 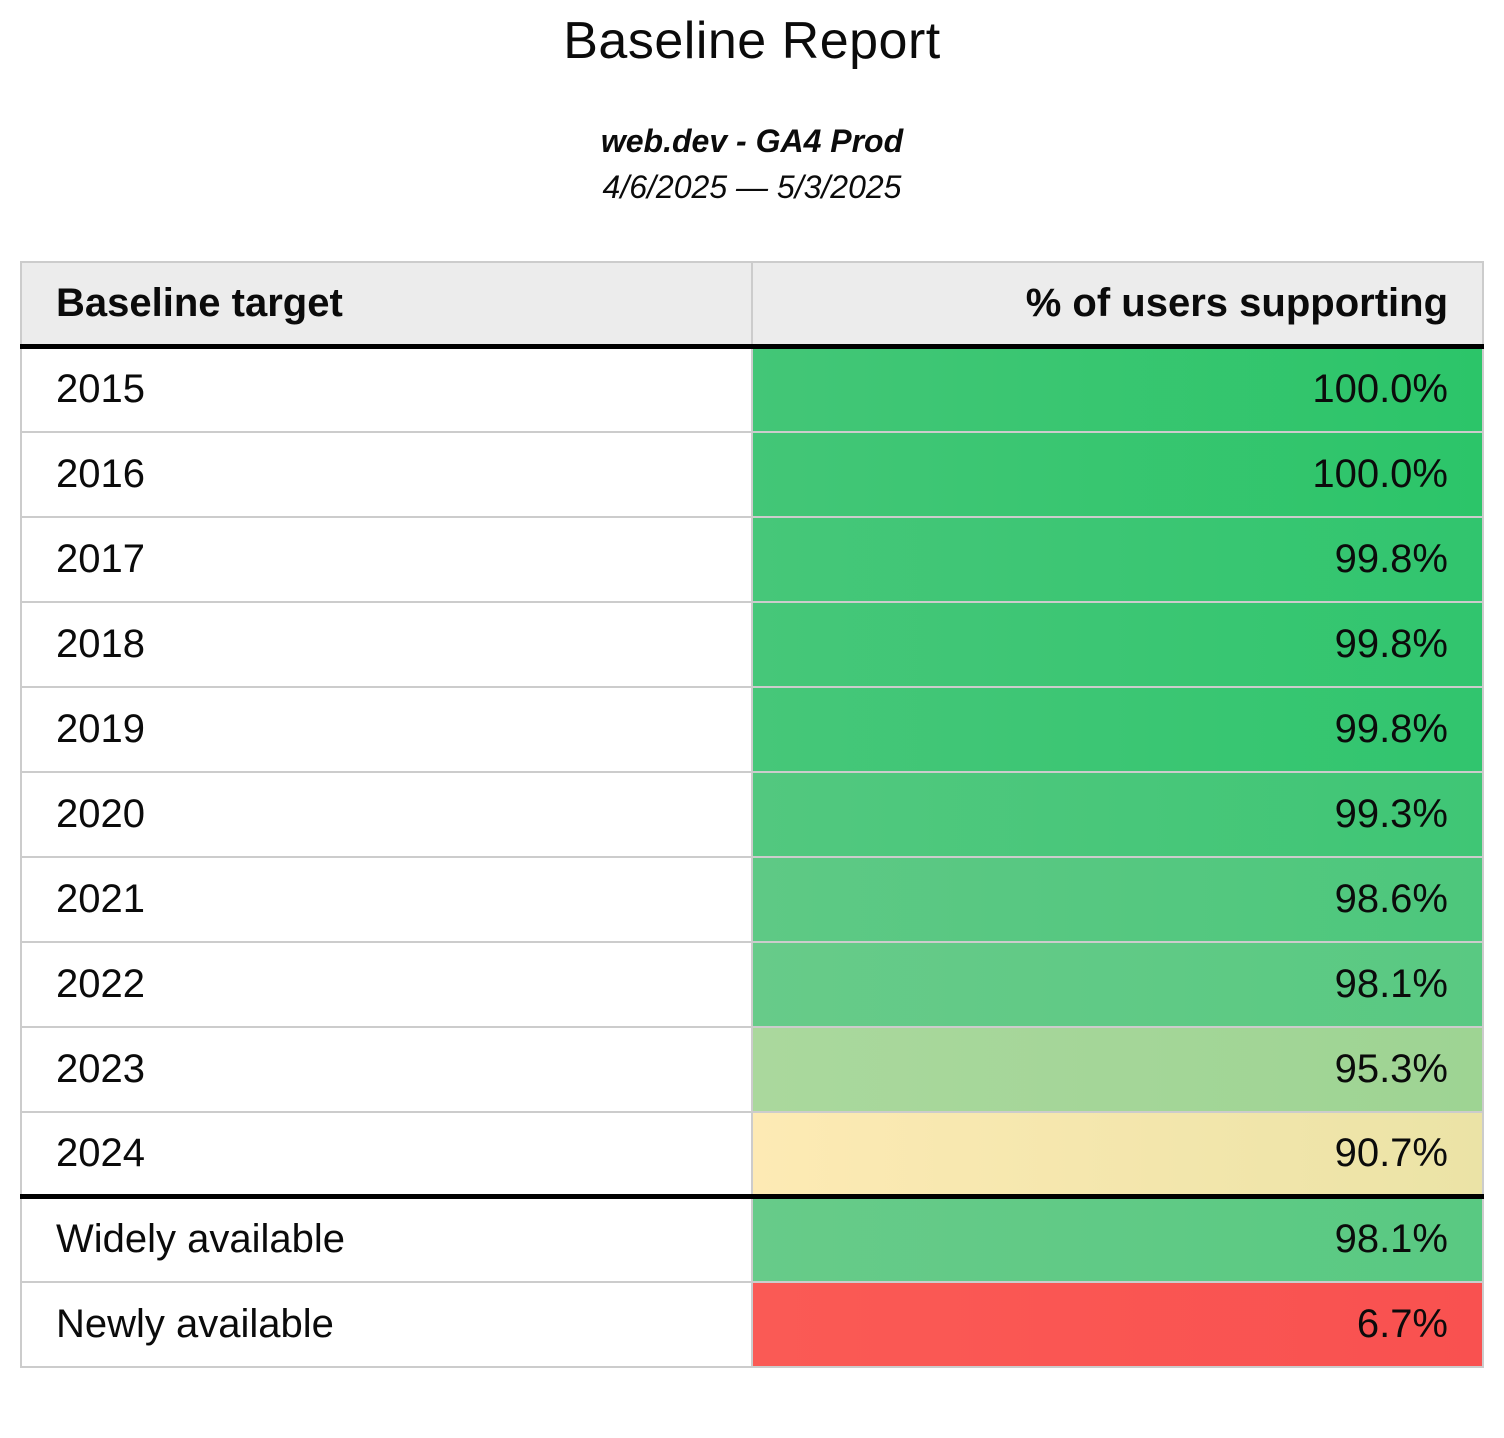 I want to click on row-percent-value: 98.6%, so click(x=1117, y=898).